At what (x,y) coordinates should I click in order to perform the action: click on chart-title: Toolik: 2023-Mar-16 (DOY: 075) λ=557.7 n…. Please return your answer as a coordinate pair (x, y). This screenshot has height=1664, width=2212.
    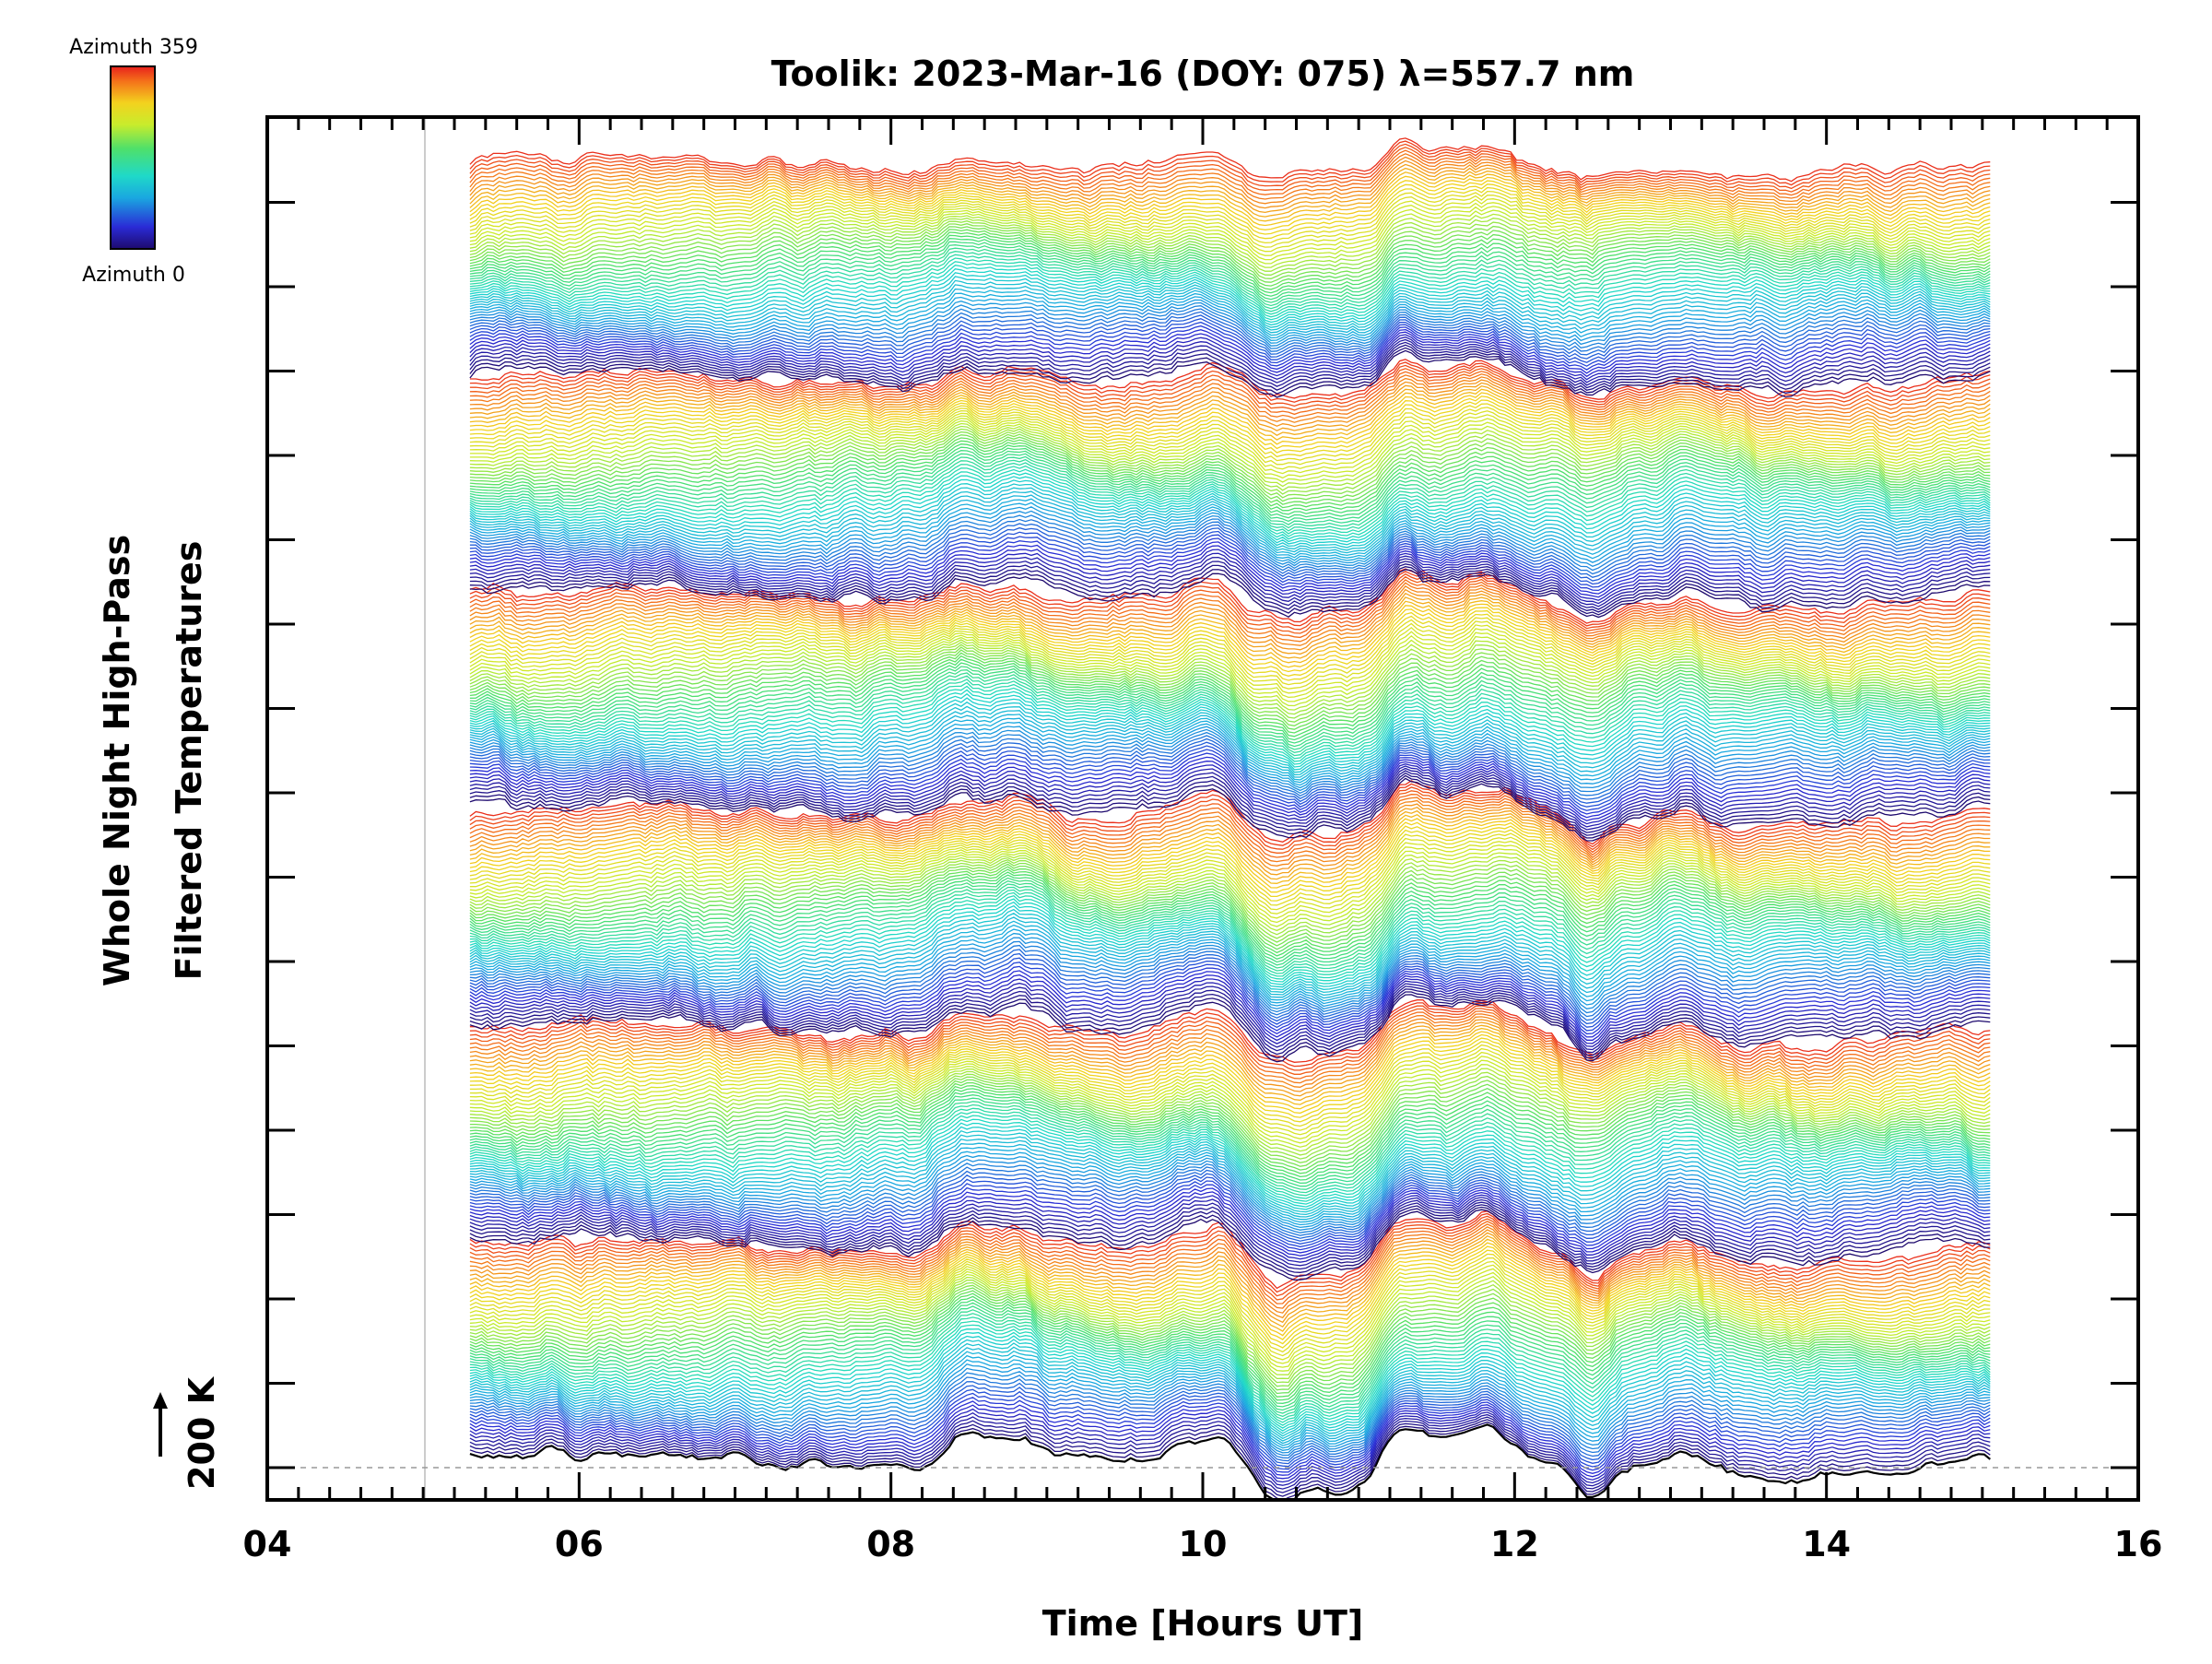
    Looking at the image, I should click on (1203, 73).